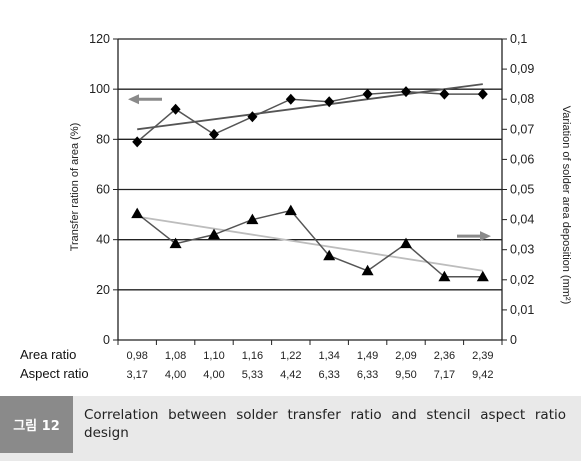 The image size is (581, 461). I want to click on area-ratio-label: 2,36, so click(444, 356).